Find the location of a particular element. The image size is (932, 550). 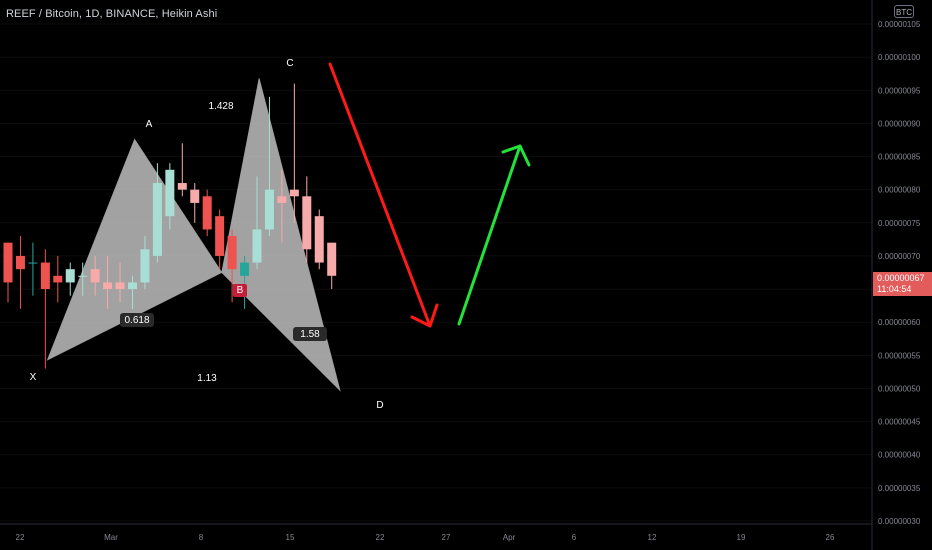

price-tick-label: 0.00000085 is located at coordinates (899, 157).